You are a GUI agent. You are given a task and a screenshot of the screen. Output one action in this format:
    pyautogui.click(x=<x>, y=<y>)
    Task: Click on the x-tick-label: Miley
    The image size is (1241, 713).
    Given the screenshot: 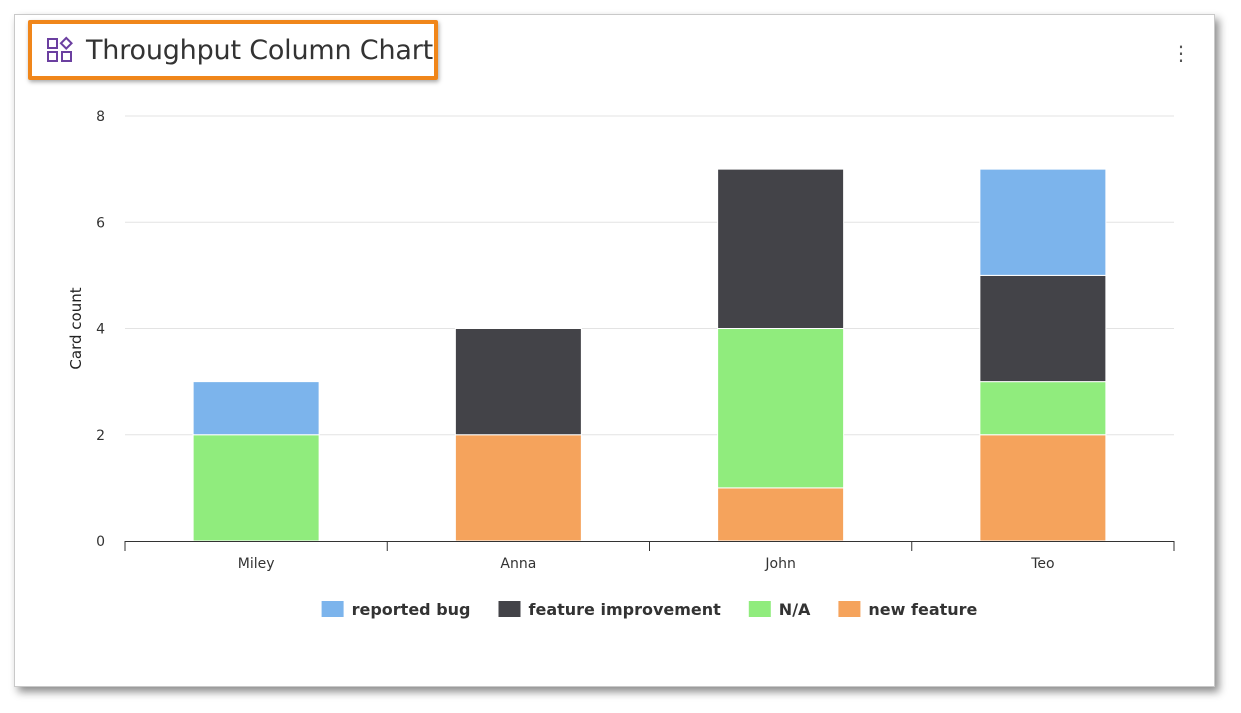 What is the action you would take?
    pyautogui.click(x=256, y=564)
    